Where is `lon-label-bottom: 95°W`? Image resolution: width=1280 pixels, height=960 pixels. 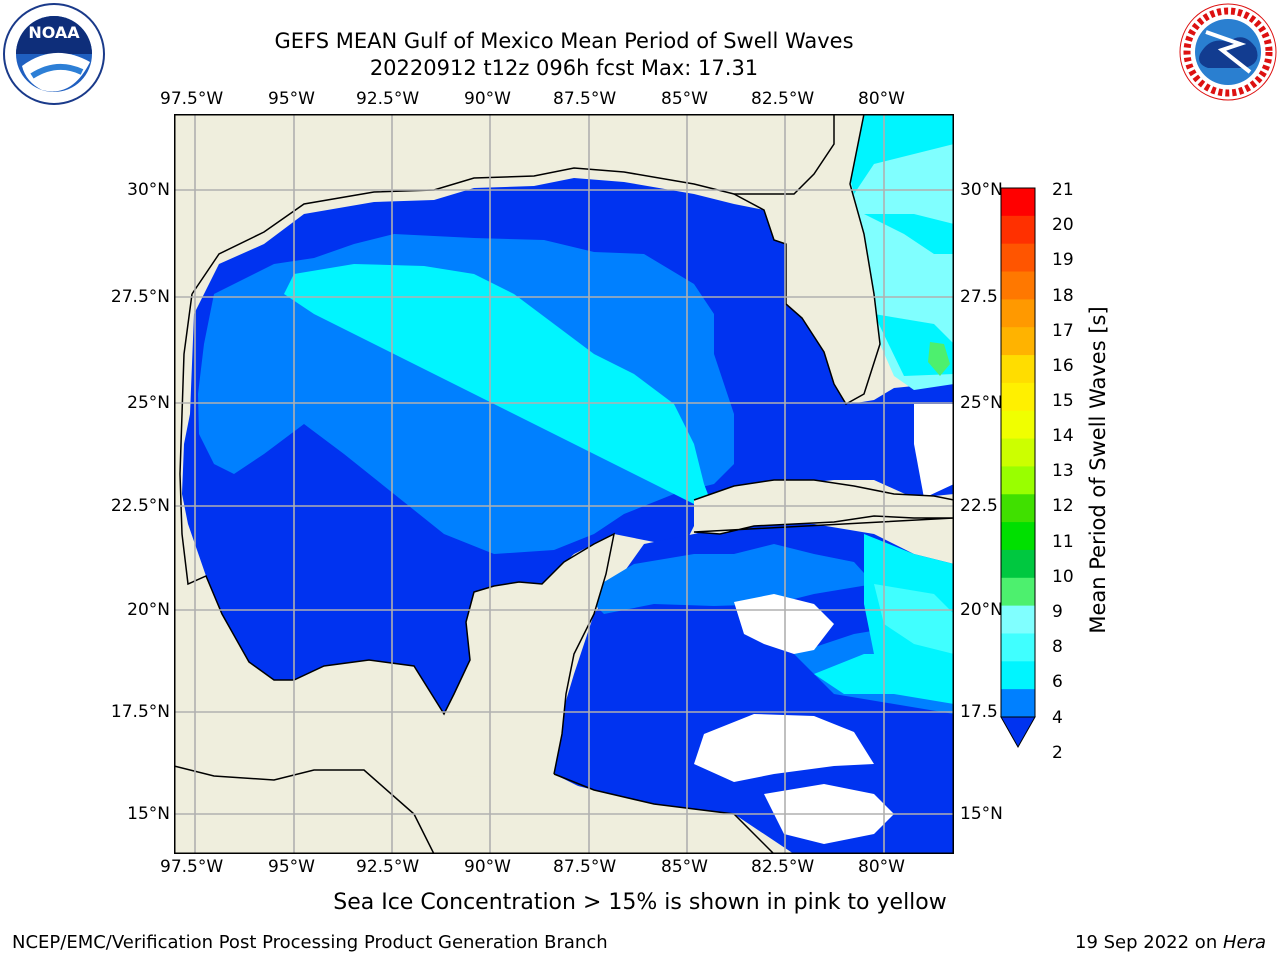
lon-label-bottom: 95°W is located at coordinates (291, 867).